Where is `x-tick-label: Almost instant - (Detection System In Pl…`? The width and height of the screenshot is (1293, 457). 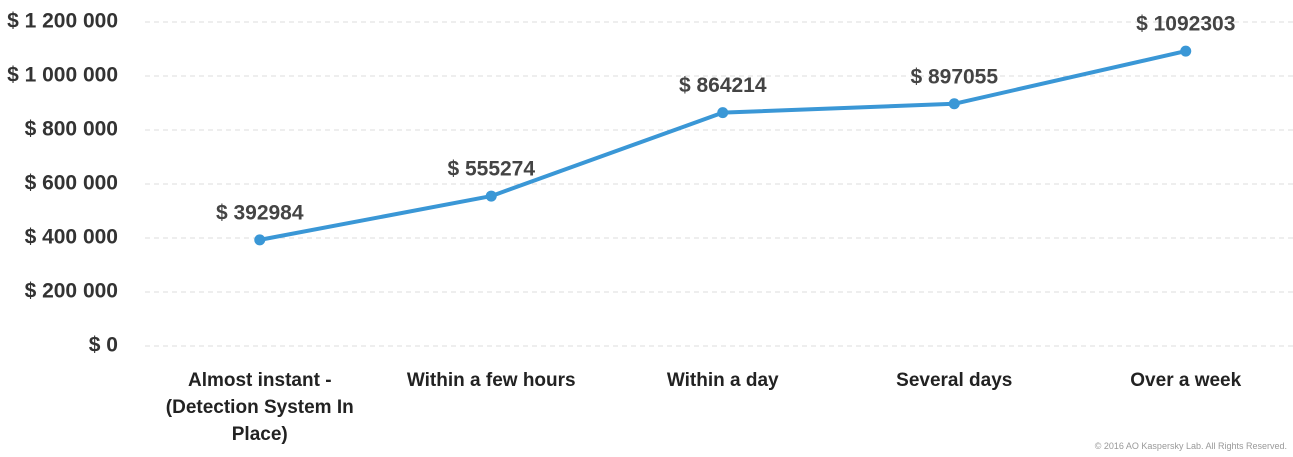
x-tick-label: Almost instant - (Detection System In Pl… is located at coordinates (259, 407).